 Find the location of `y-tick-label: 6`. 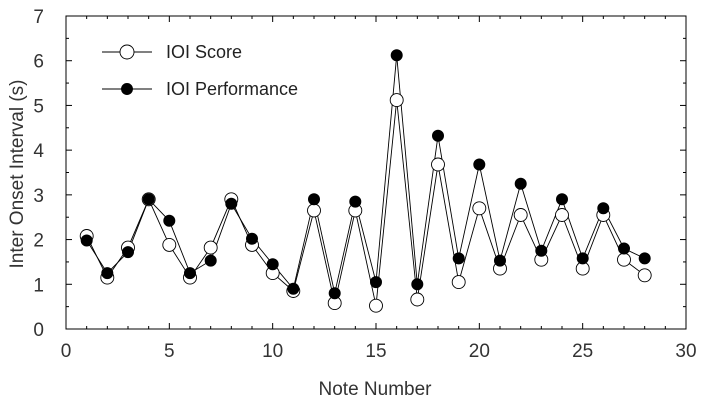

y-tick-label: 6 is located at coordinates (38, 62).